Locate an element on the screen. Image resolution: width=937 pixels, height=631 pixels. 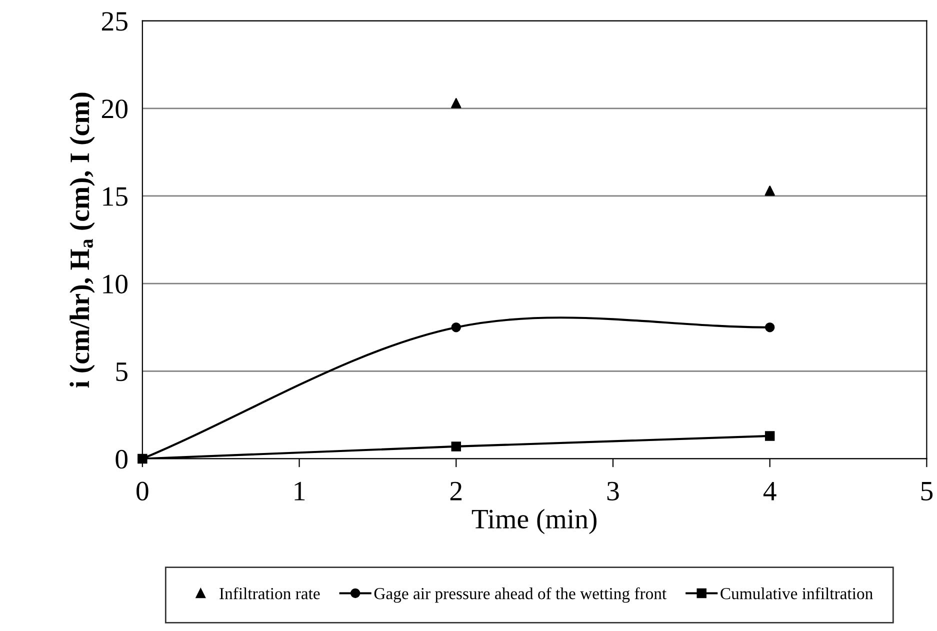
y-tick-label: 5 is located at coordinates (122, 372).